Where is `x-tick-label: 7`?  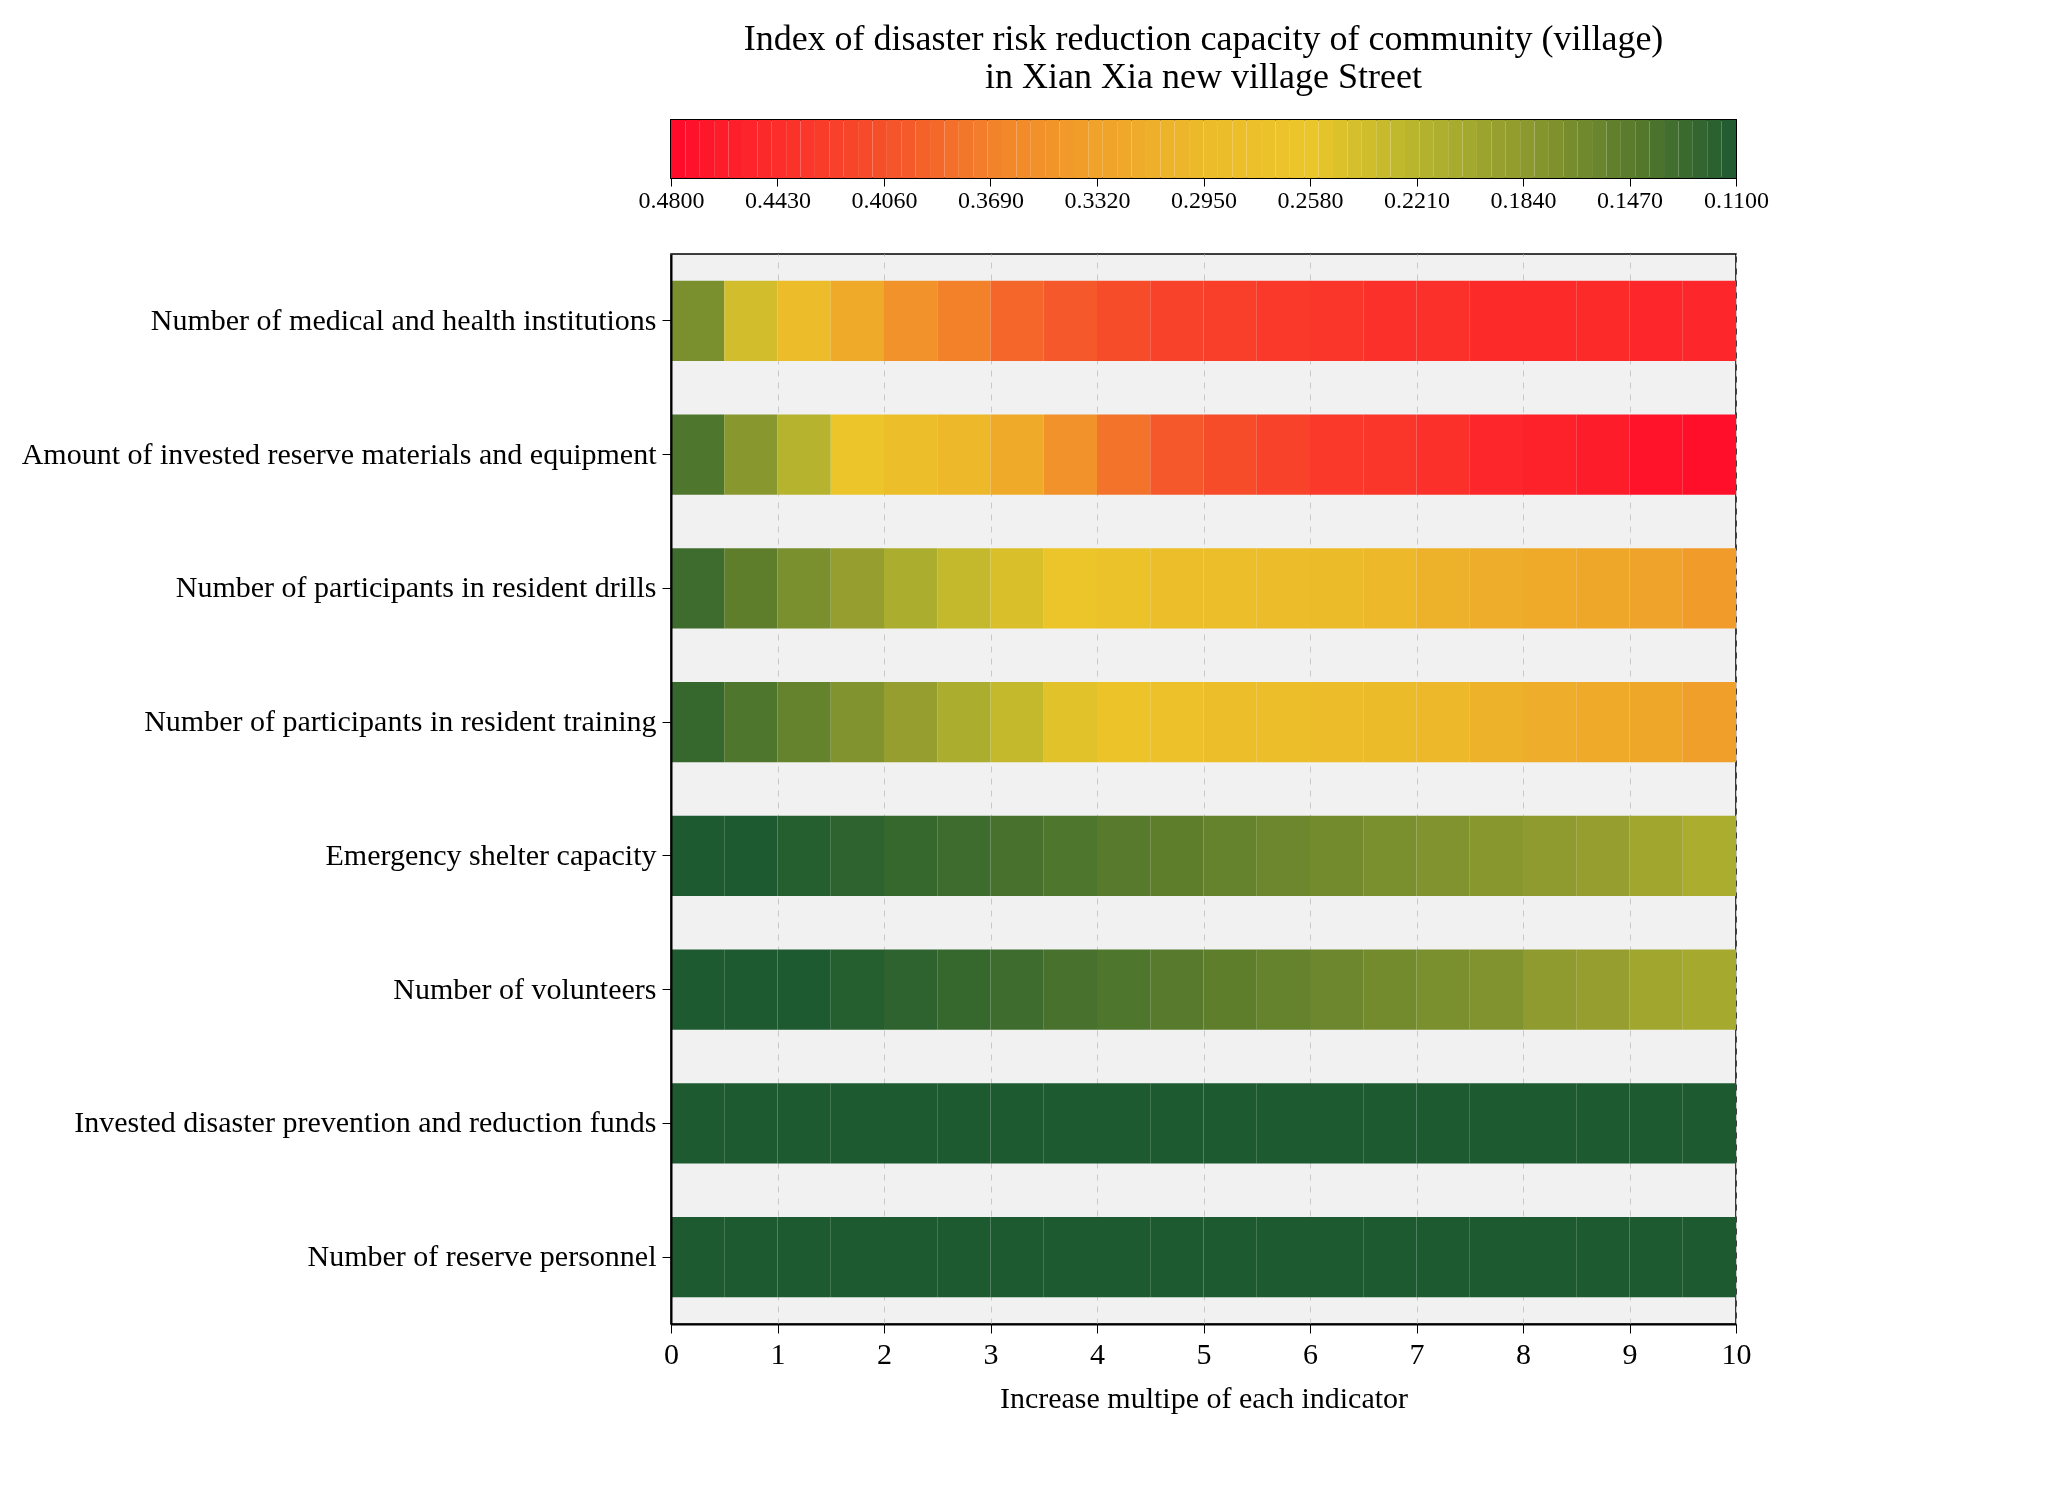
x-tick-label: 7 is located at coordinates (1417, 1353).